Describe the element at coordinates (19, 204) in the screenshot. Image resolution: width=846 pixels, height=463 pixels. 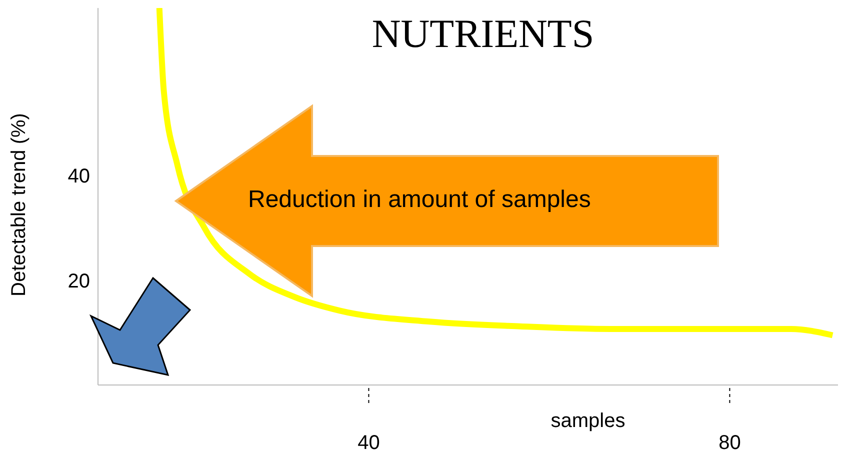
I see `y-axis-title: Detectable trend (%)` at that location.